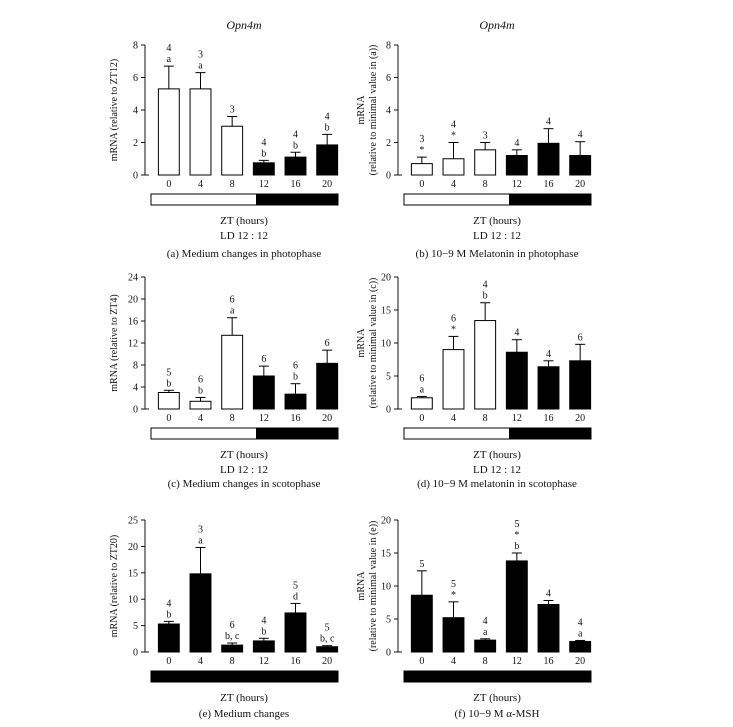  What do you see at coordinates (114, 586) in the screenshot?
I see `y-axis-label: mRNA (relative to ZT20)` at bounding box center [114, 586].